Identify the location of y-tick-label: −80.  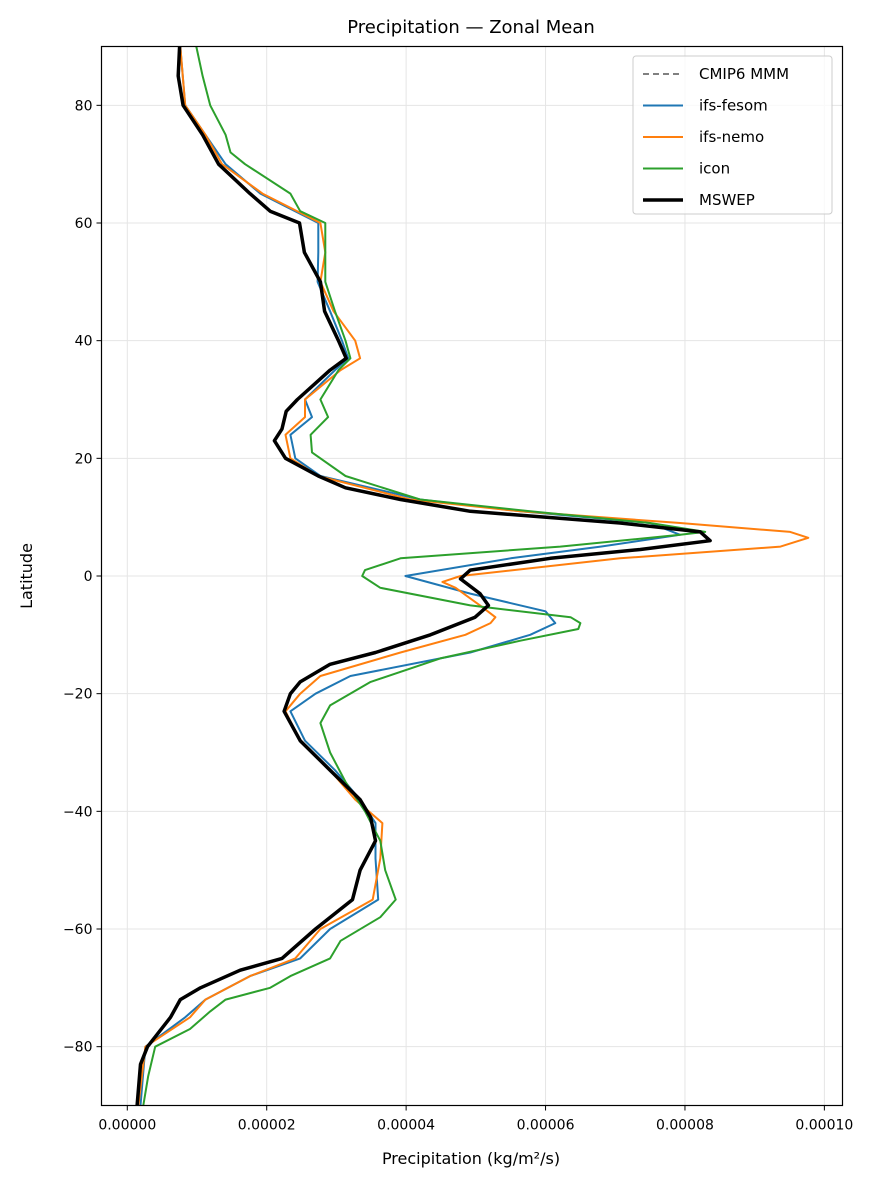
(78, 1048).